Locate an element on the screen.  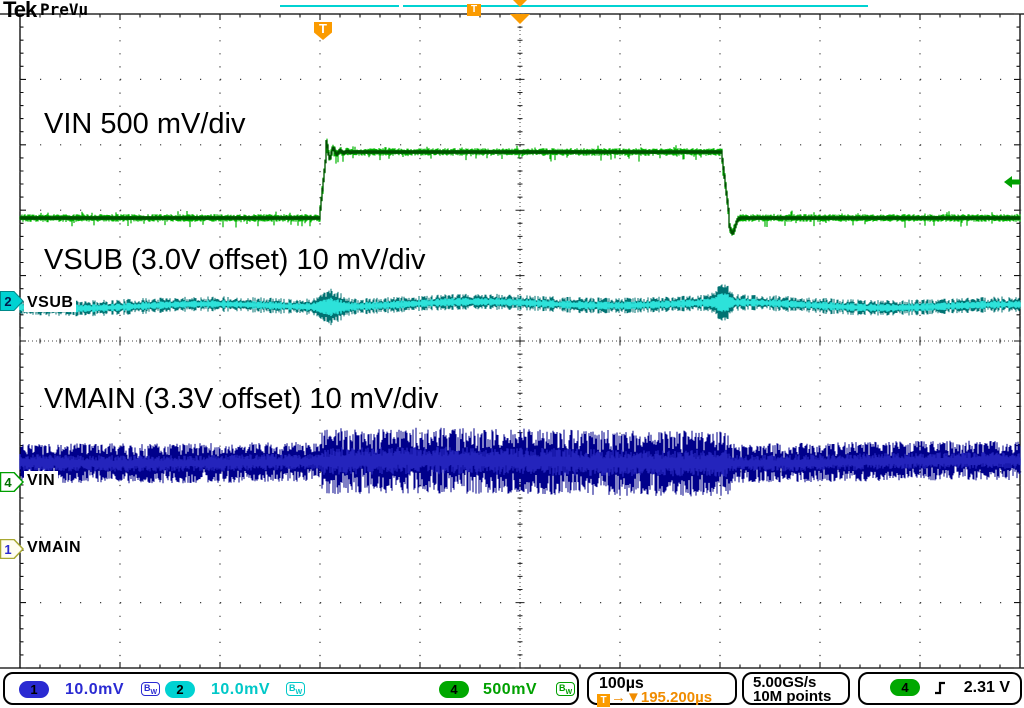
trigger-box: 4 2.31 V is located at coordinates (940, 688).